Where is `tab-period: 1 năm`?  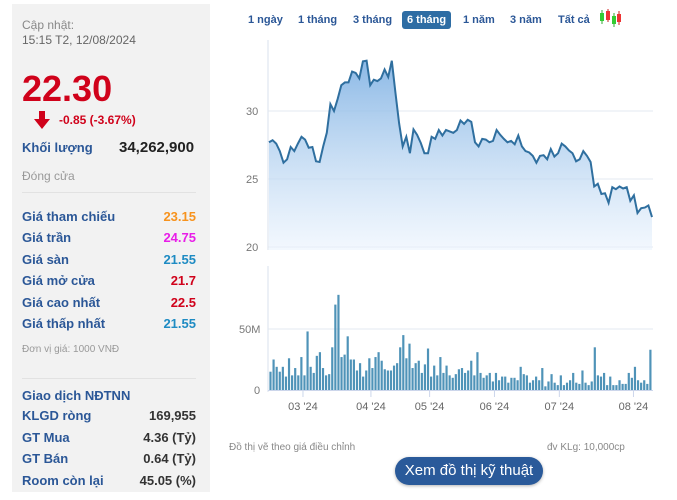 tab-period: 1 năm is located at coordinates (479, 20).